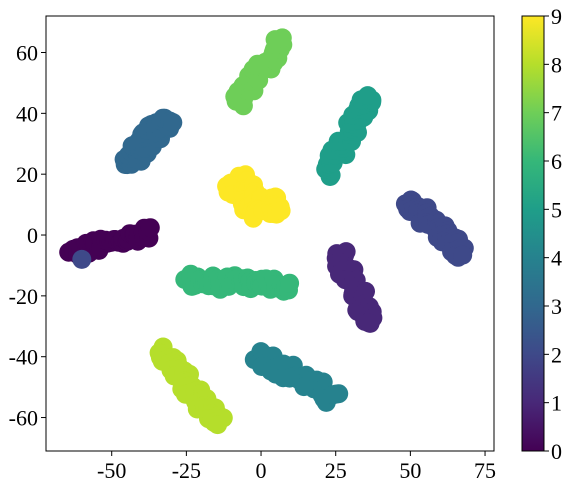 This screenshot has width=568, height=486. I want to click on cluster-0-point, so click(150, 228).